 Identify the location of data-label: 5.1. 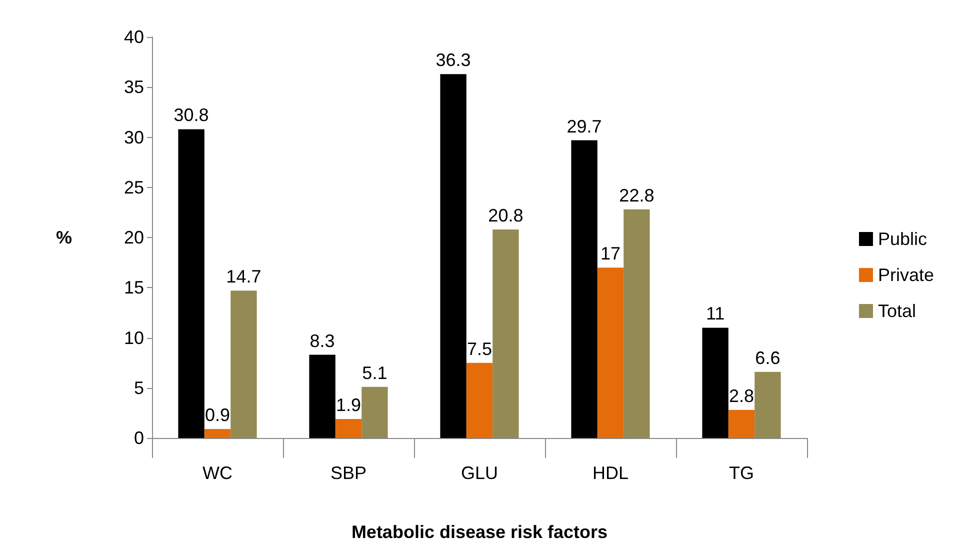
(375, 372).